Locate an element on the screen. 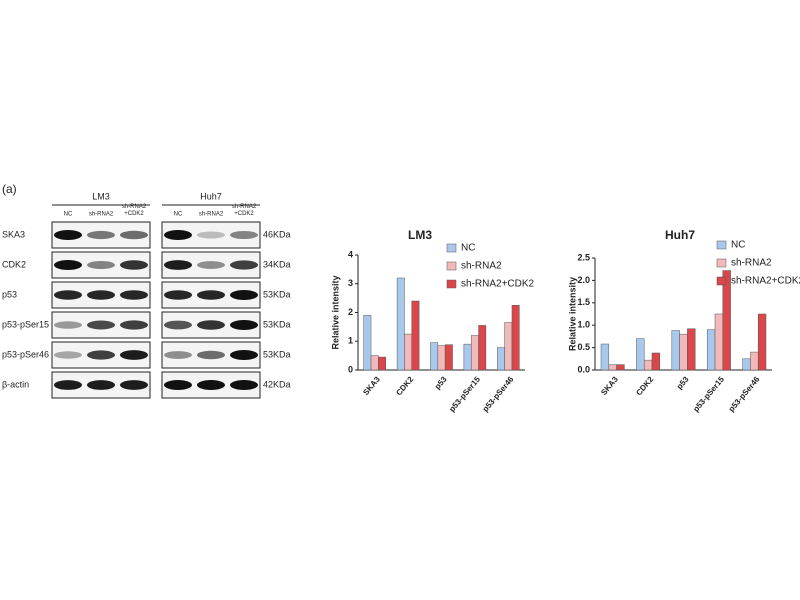 The image size is (800, 600). panel-label: (a) is located at coordinates (9, 189).